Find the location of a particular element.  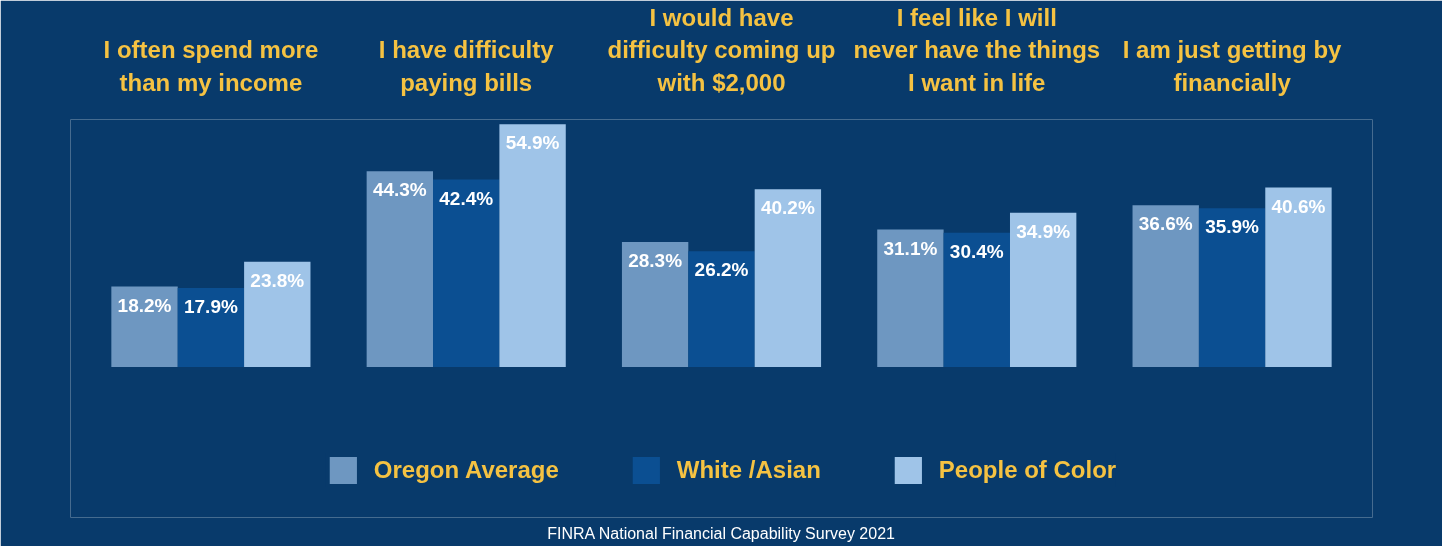

legend-label: White /Asian is located at coordinates (748, 470).